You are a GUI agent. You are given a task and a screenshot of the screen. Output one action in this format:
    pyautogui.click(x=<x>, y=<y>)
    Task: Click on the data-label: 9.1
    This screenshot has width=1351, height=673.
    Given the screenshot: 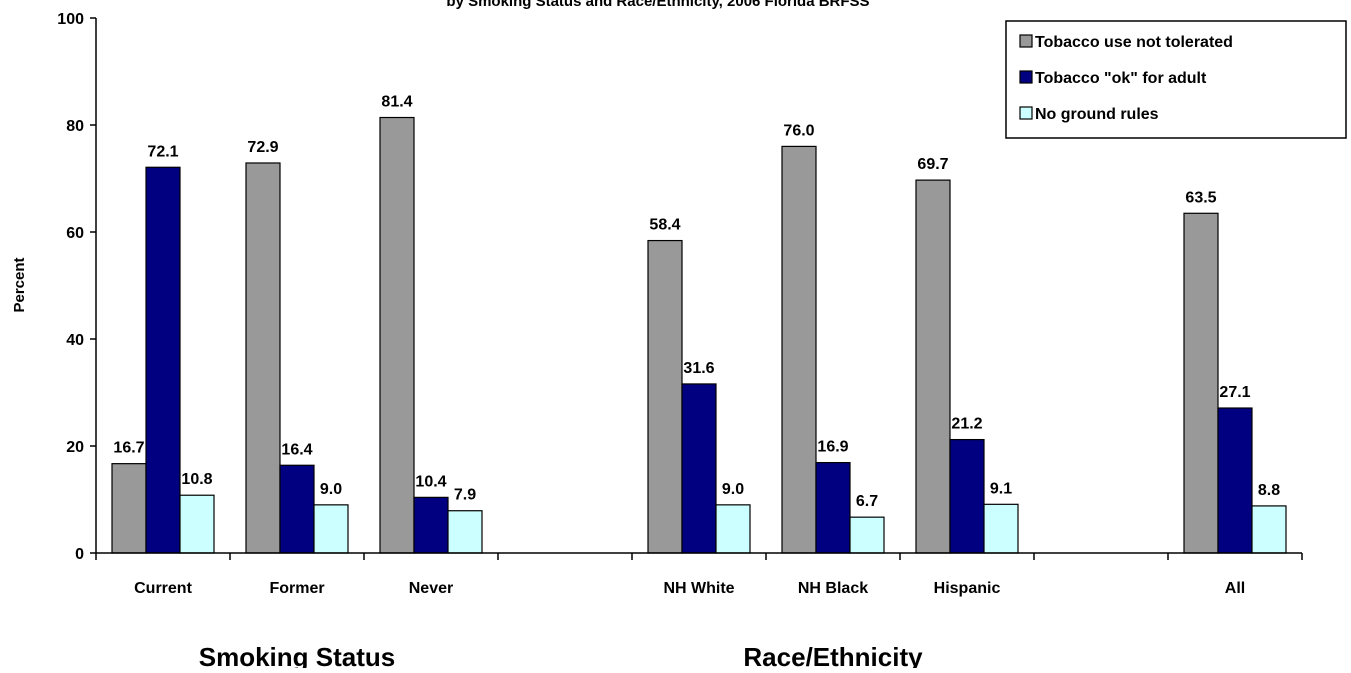 What is the action you would take?
    pyautogui.click(x=1001, y=488)
    